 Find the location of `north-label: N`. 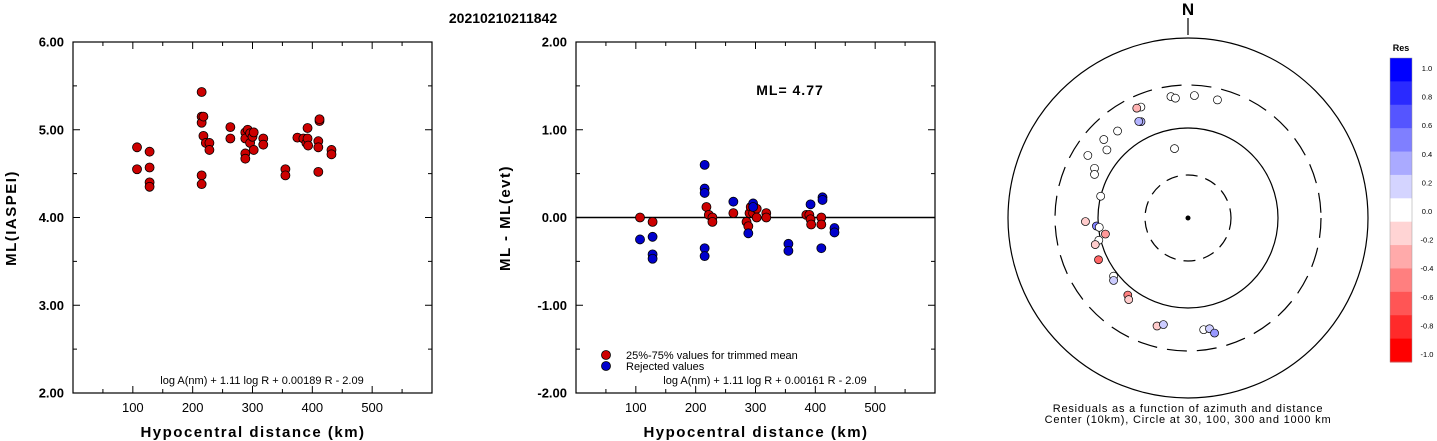

north-label: N is located at coordinates (1188, 9).